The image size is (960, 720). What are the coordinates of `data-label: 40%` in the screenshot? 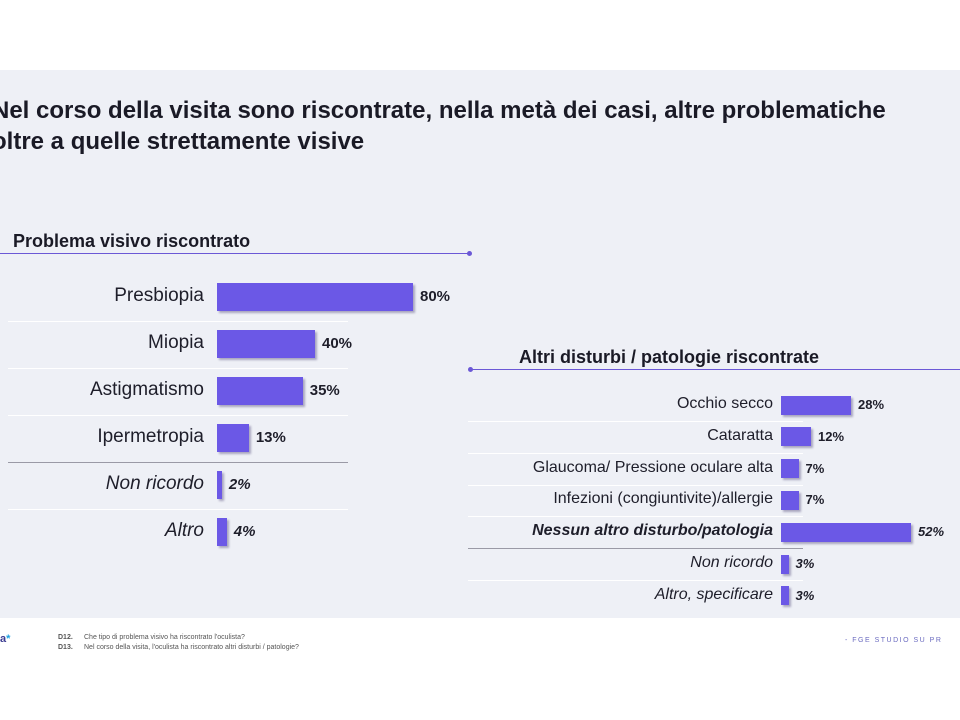 It's located at (337, 343).